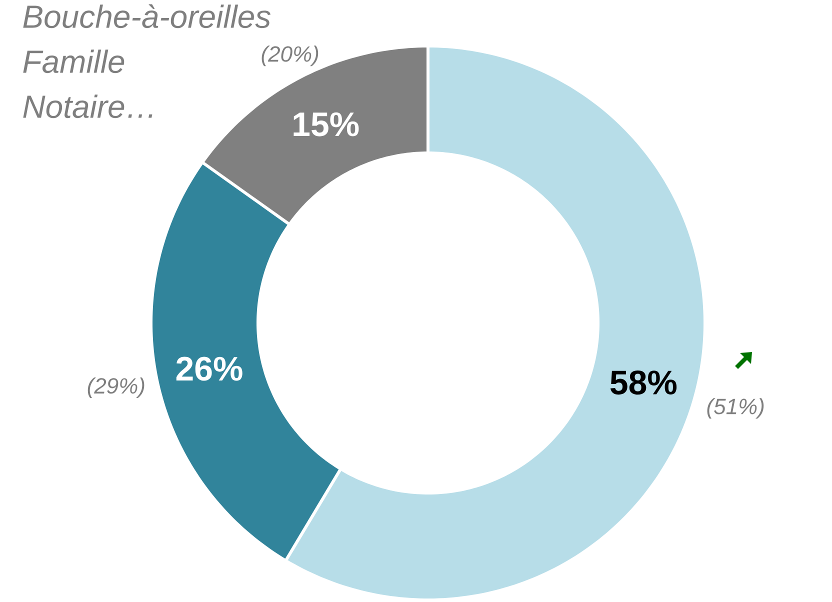 This screenshot has height=602, width=832. What do you see at coordinates (209, 368) in the screenshot?
I see `data-label: 26%` at bounding box center [209, 368].